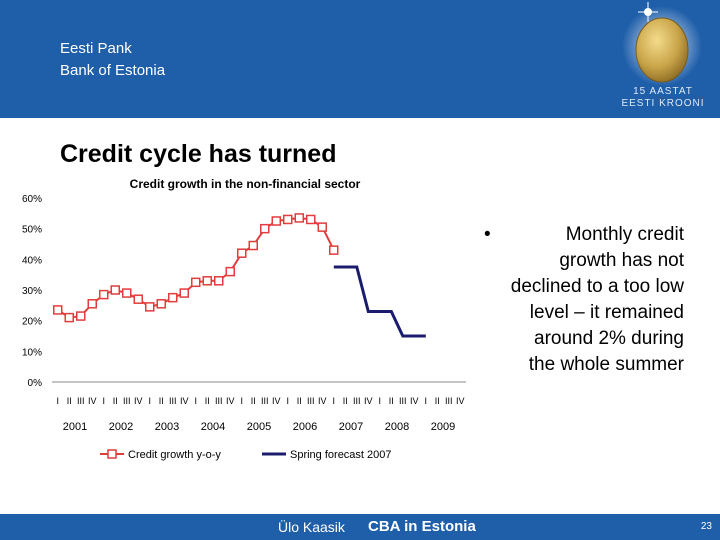 This screenshot has height=540, width=720. I want to click on legend-label: Spring forecast 2007, so click(341, 455).